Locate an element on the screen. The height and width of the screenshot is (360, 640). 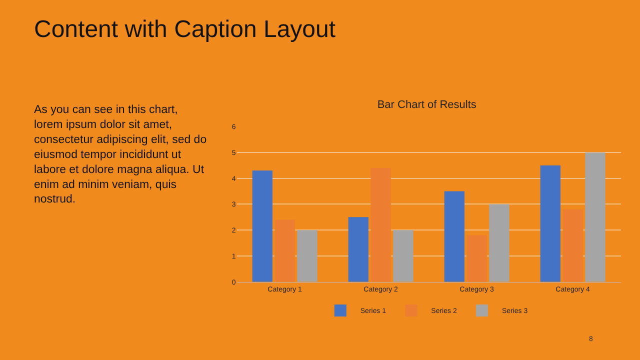
text: Content with Caption Layout is located at coordinates (185, 29).